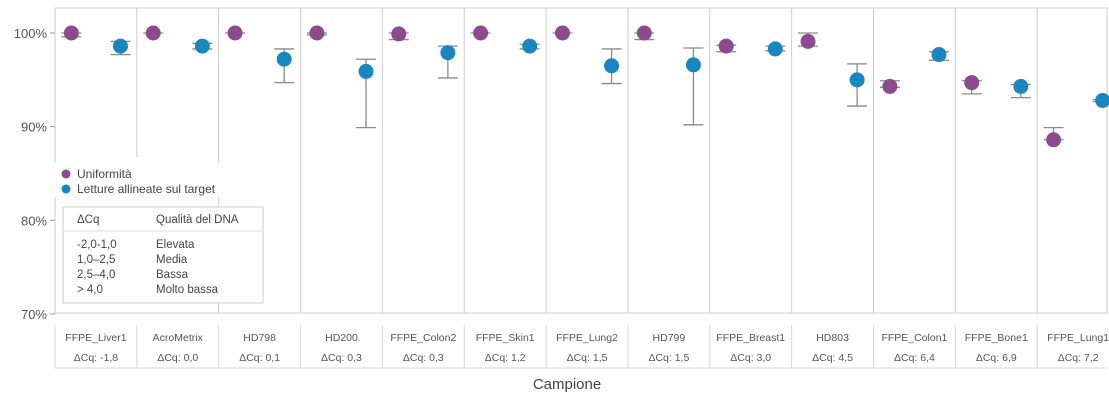 This screenshot has width=1109, height=399. What do you see at coordinates (95, 338) in the screenshot?
I see `x-tick-label: FFPE_Liver1` at bounding box center [95, 338].